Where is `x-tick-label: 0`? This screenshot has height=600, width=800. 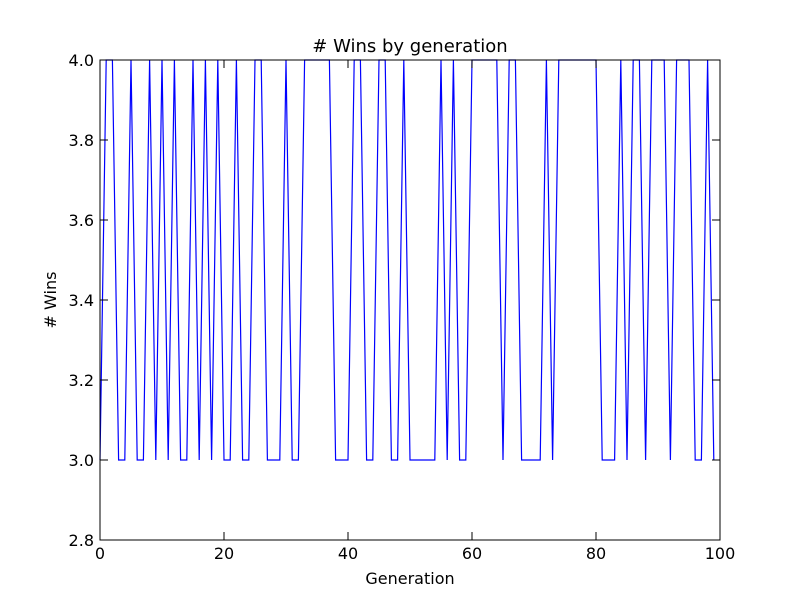
x-tick-label: 0 is located at coordinates (100, 553).